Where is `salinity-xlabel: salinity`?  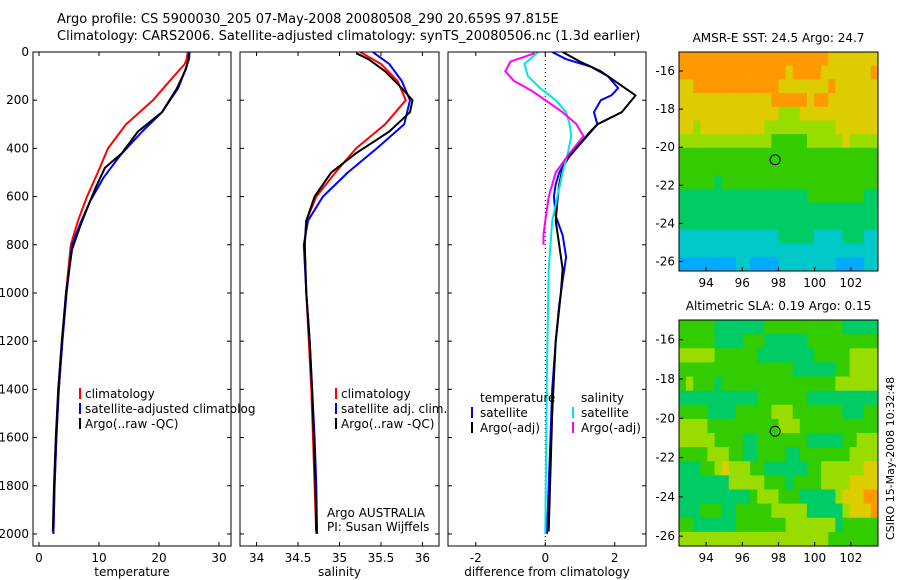 salinity-xlabel: salinity is located at coordinates (339, 572).